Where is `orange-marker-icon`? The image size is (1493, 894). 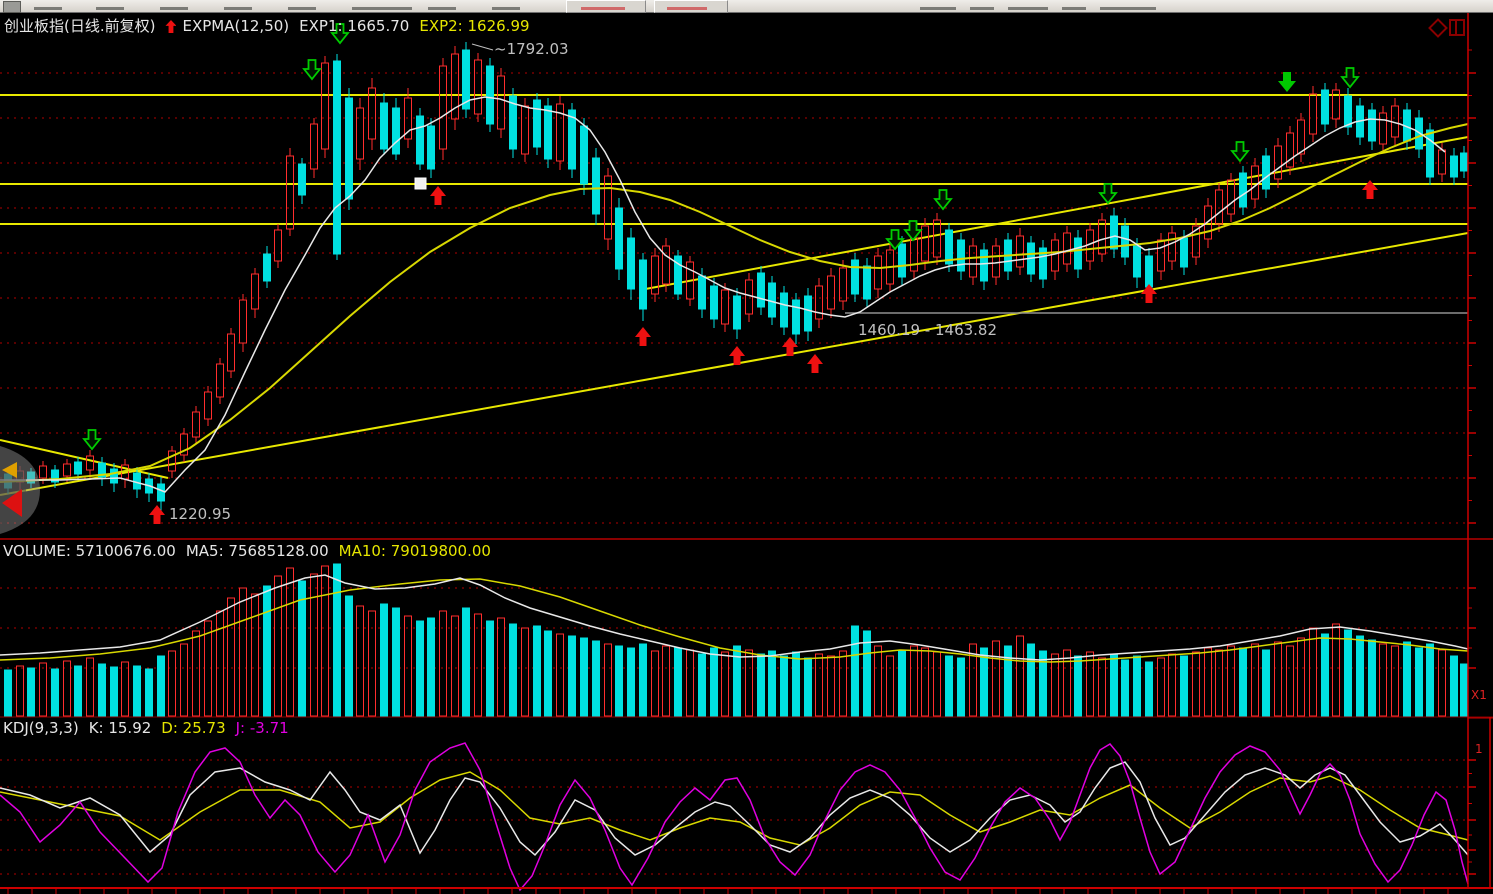
orange-marker-icon is located at coordinates (9, 470).